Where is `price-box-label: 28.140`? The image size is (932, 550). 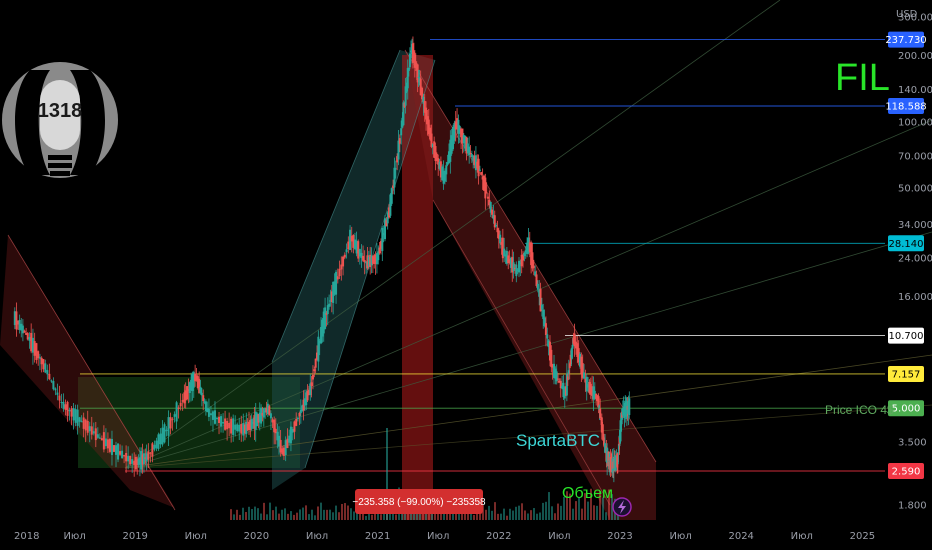
price-box-label: 28.140 is located at coordinates (906, 244).